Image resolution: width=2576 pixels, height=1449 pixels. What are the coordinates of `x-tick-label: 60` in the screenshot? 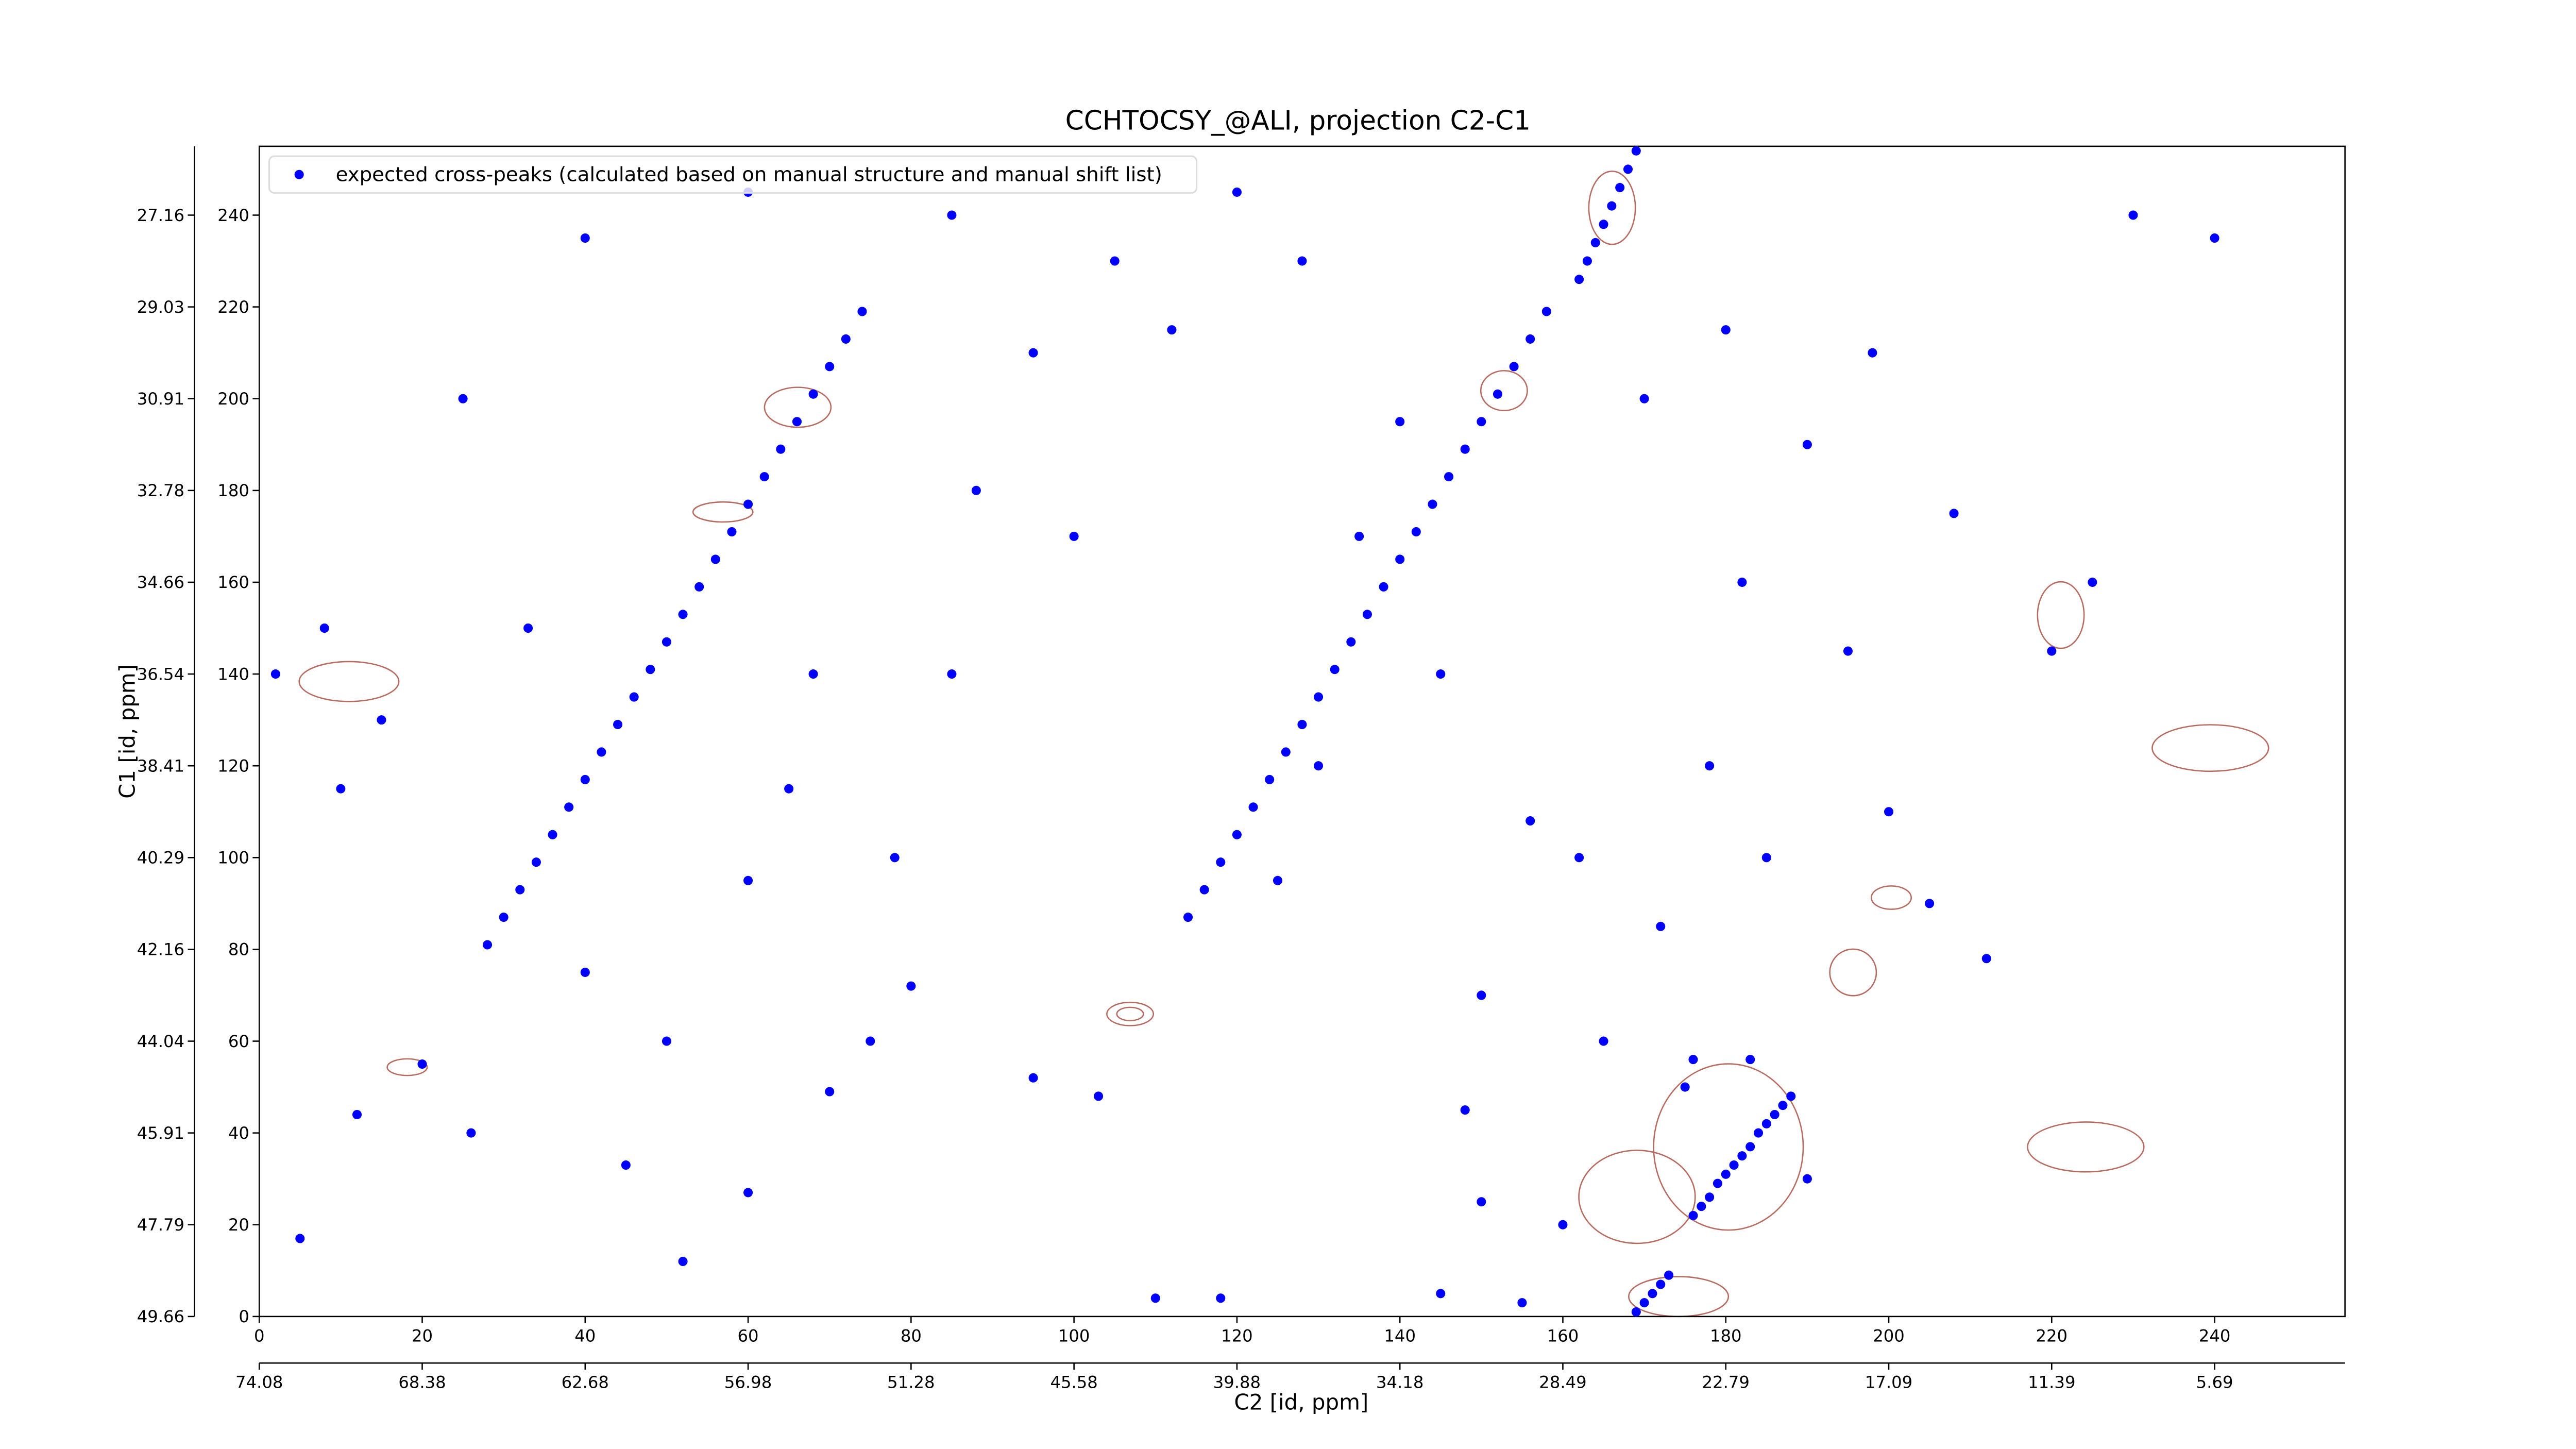 It's located at (748, 1335).